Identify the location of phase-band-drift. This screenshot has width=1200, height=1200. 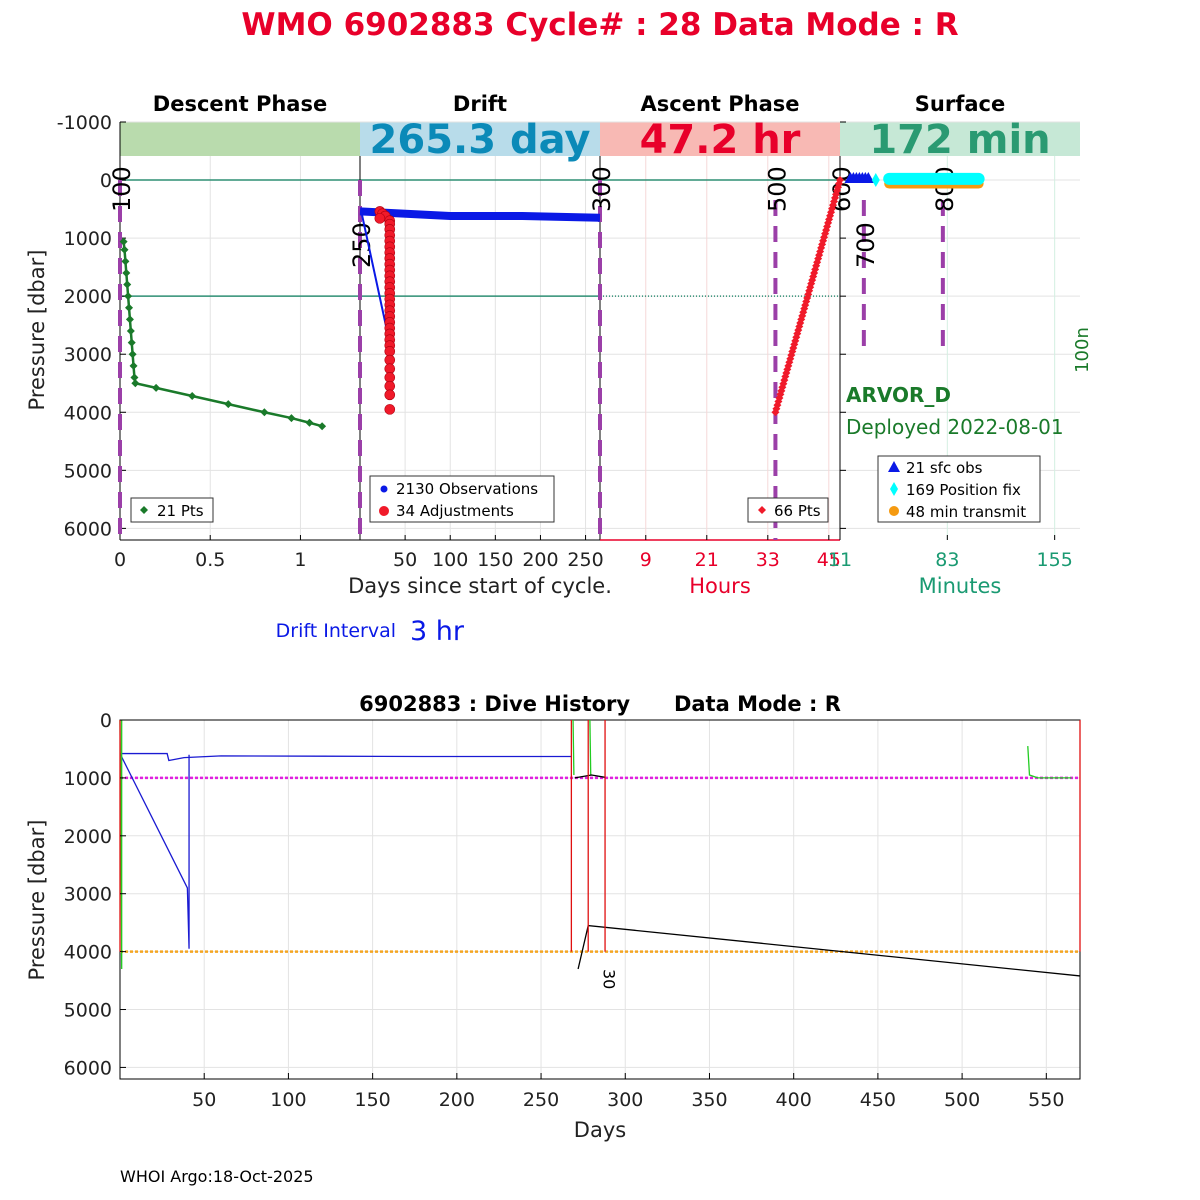
(480, 139).